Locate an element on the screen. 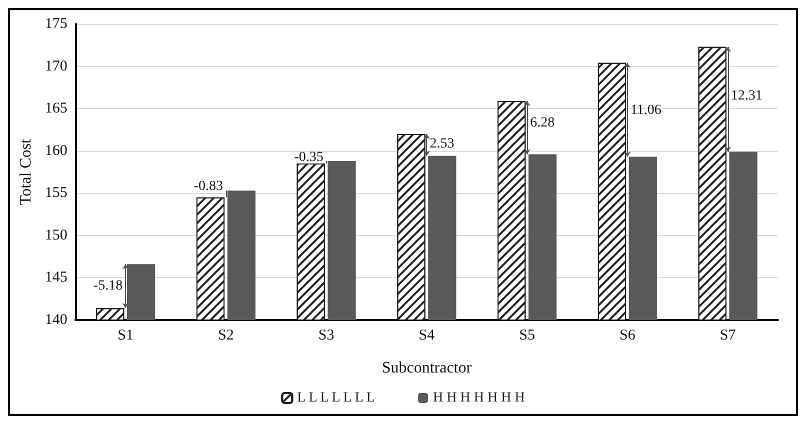 The height and width of the screenshot is (426, 808). y-tick-label: 150 is located at coordinates (56, 235).